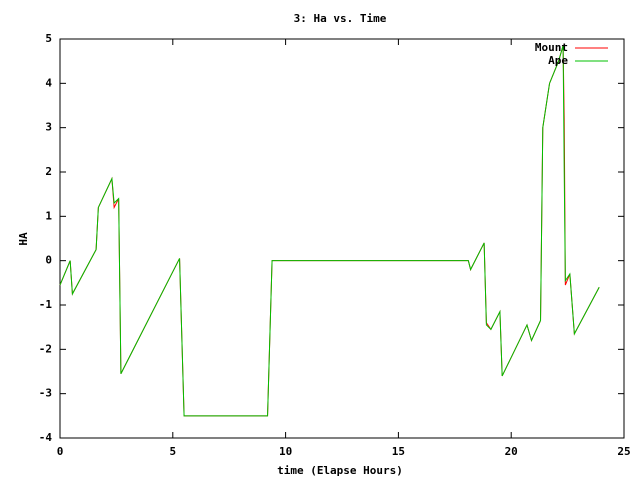 The width and height of the screenshot is (640, 480). I want to click on y-tick-label: -2, so click(45, 348).